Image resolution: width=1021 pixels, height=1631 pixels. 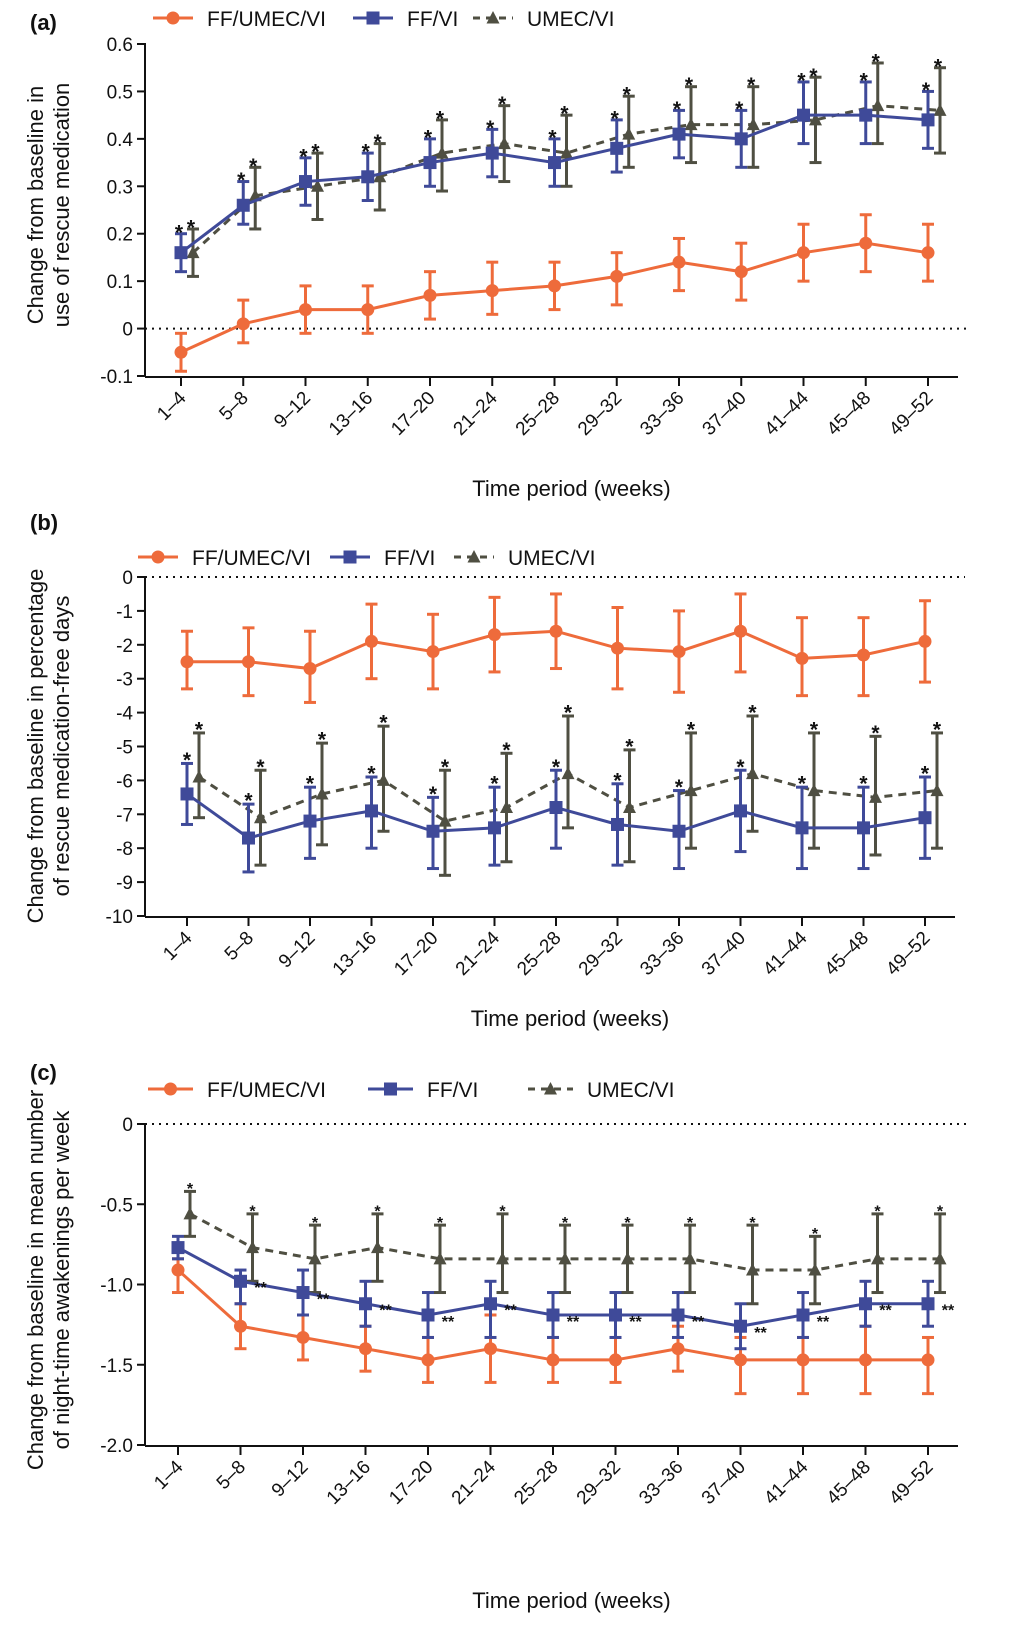 What do you see at coordinates (116, 1446) in the screenshot?
I see `y-tick-label: -2.0` at bounding box center [116, 1446].